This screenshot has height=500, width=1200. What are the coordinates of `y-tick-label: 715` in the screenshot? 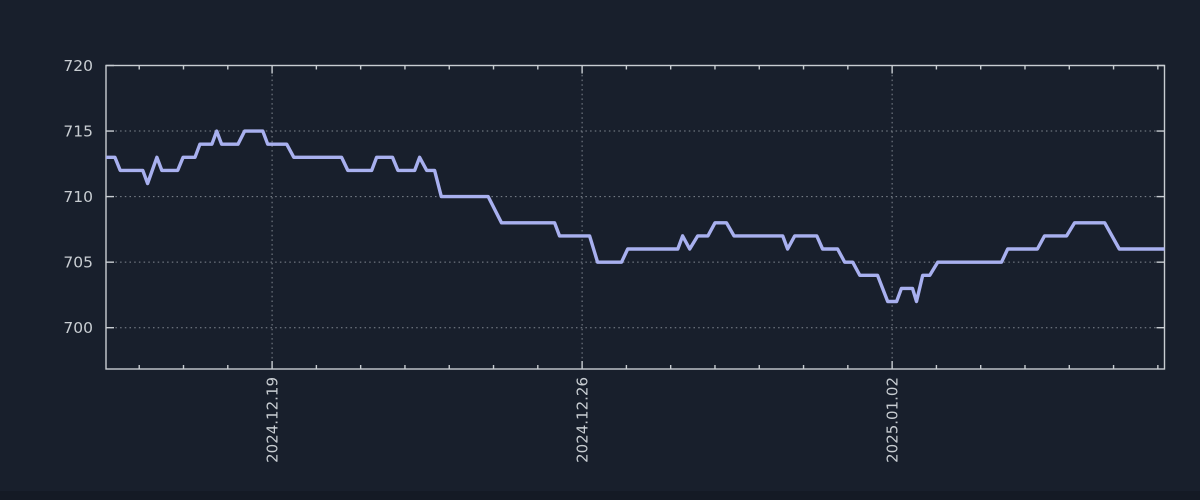 It's located at (78, 132).